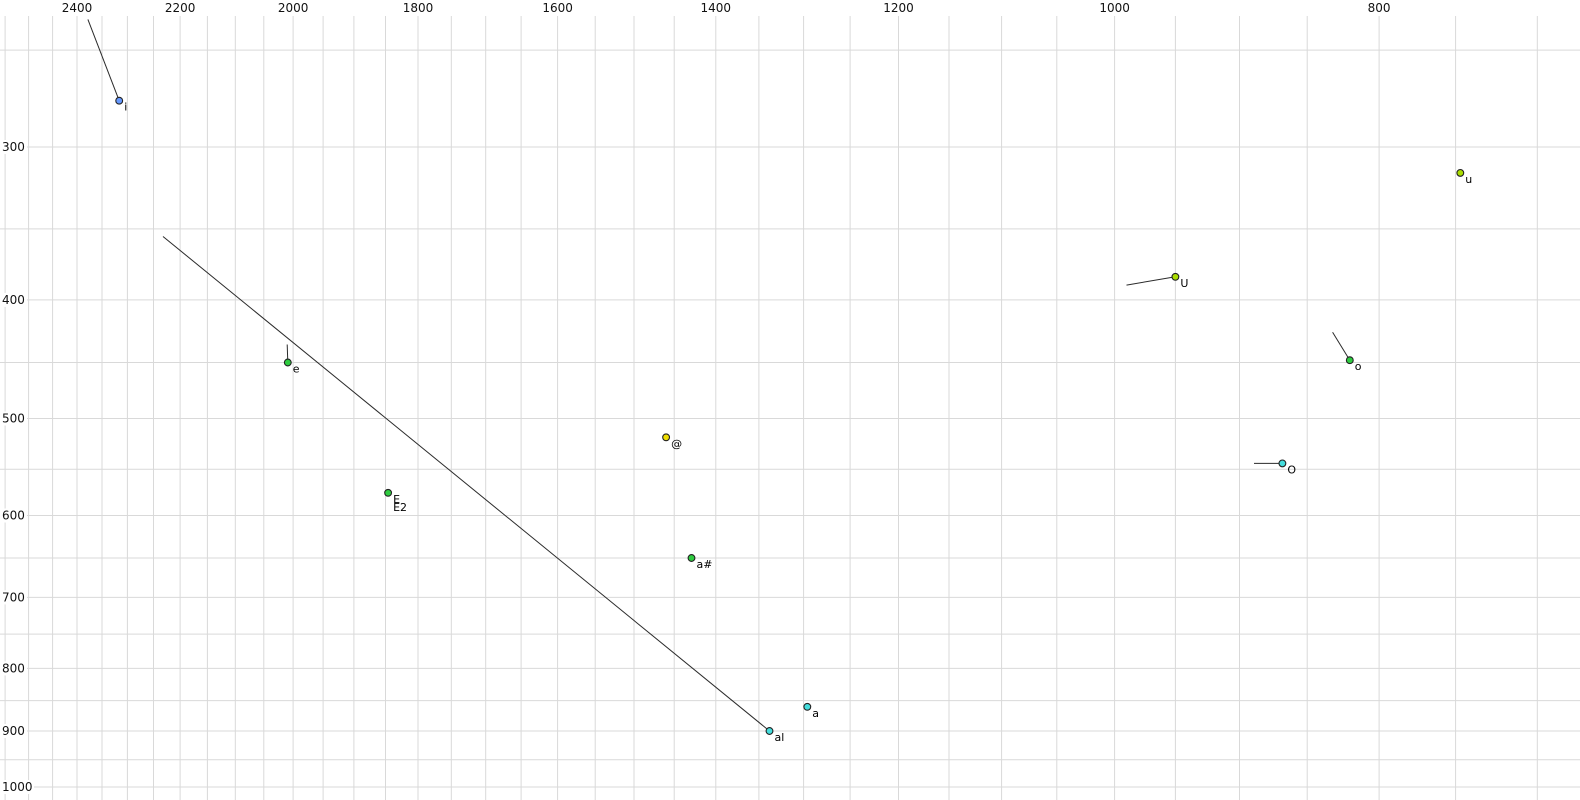  What do you see at coordinates (296, 369) in the screenshot?
I see `vowel-label-e: e` at bounding box center [296, 369].